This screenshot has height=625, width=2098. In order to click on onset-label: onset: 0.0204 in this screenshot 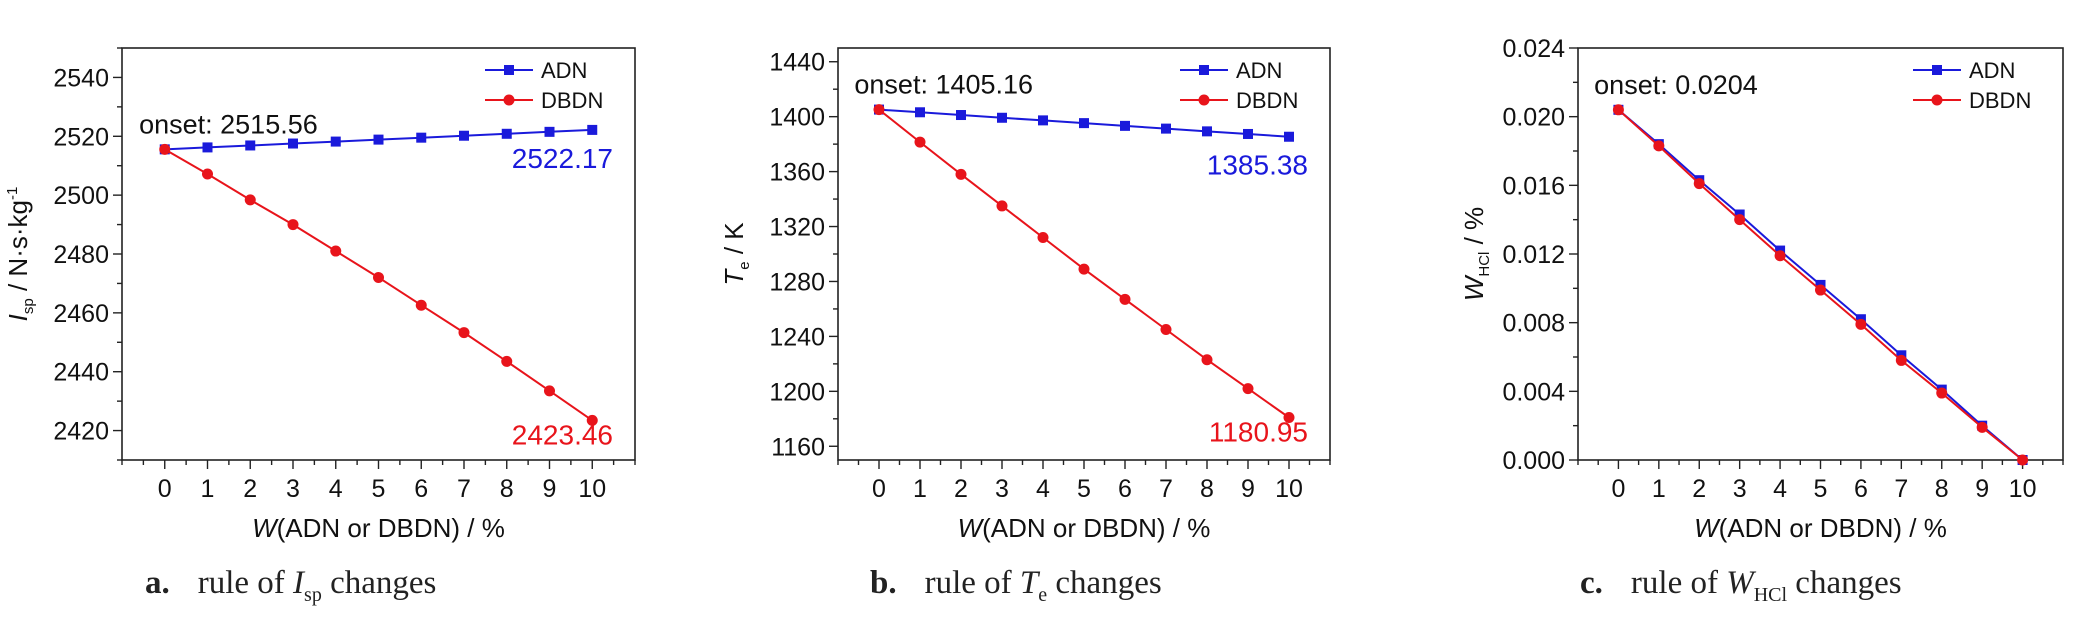, I will do `click(1676, 85)`.